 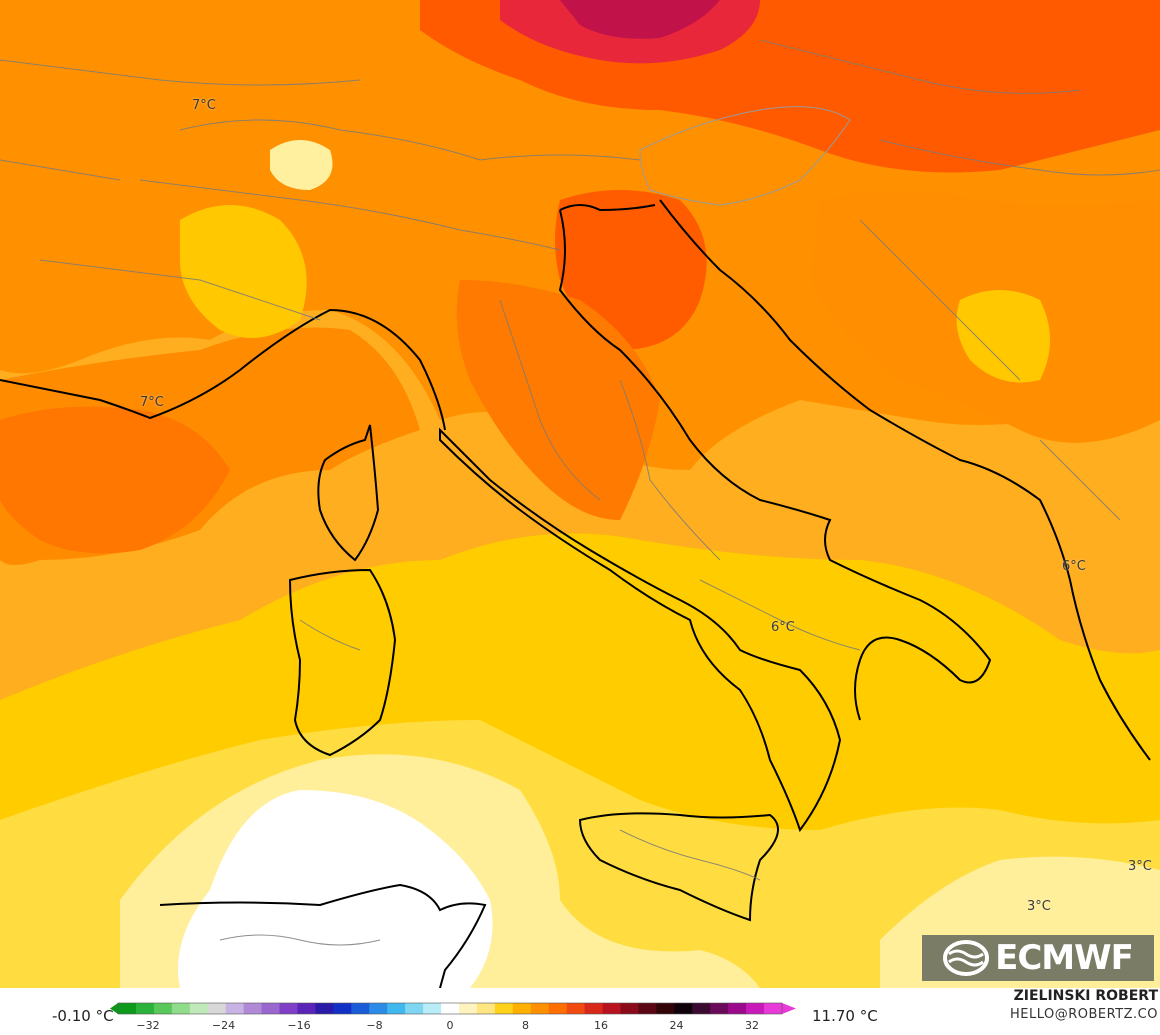 What do you see at coordinates (374, 1025) in the screenshot?
I see `colorbar-tick-label: −8` at bounding box center [374, 1025].